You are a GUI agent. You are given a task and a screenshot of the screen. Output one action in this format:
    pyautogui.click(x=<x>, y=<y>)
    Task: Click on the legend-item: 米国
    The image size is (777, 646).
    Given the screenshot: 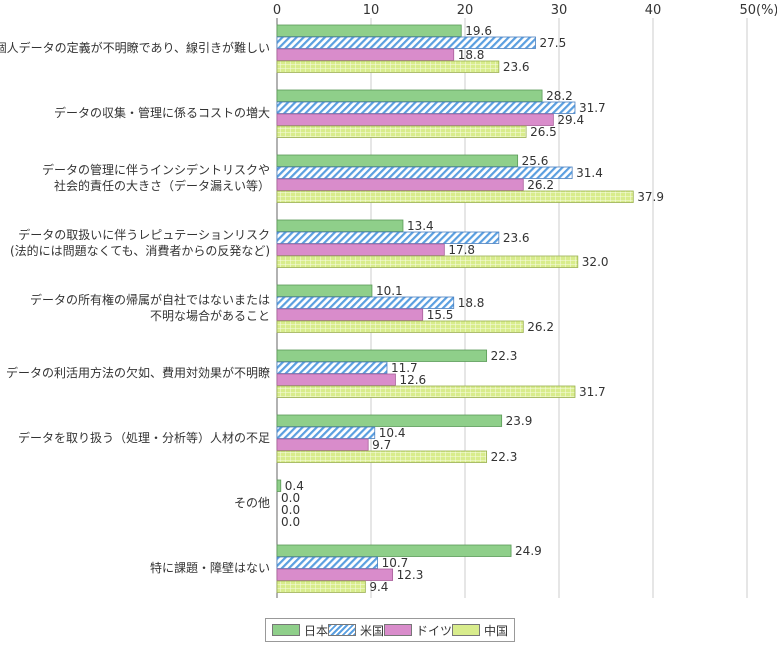 What is the action you would take?
    pyautogui.click(x=356, y=630)
    